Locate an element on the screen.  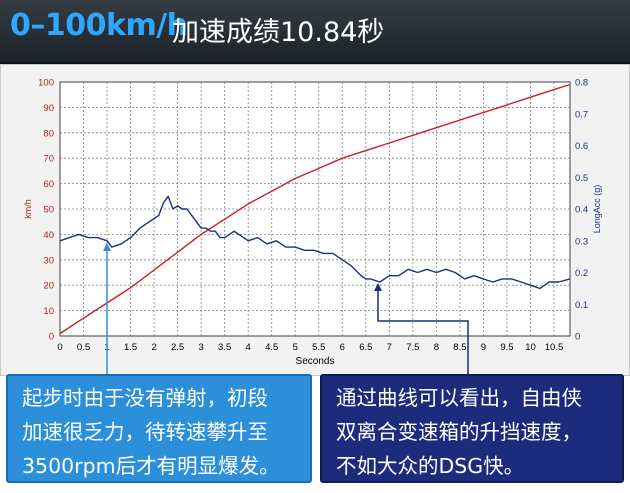
title-sub: 加速成绩10.84秒 is located at coordinates (278, 32).